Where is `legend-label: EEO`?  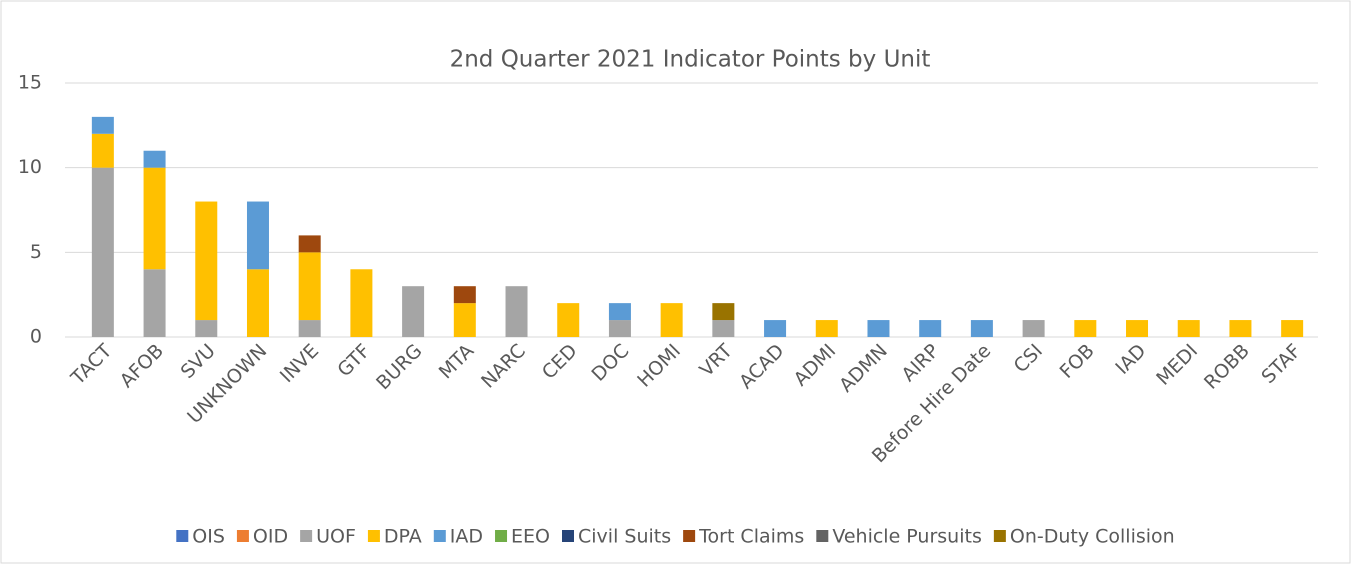 legend-label: EEO is located at coordinates (530, 537).